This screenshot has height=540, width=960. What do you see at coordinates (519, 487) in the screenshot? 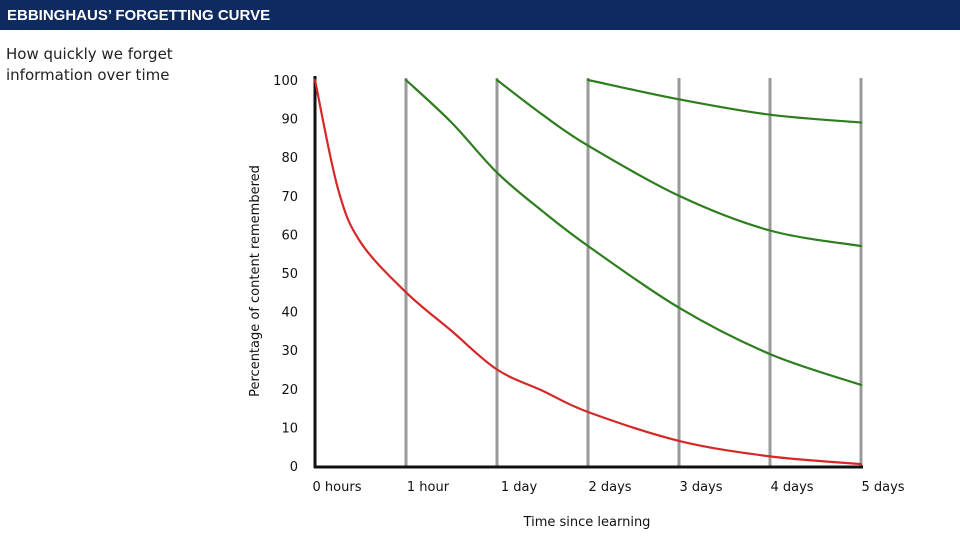
I see `x-tick-label: 1 day` at bounding box center [519, 487].